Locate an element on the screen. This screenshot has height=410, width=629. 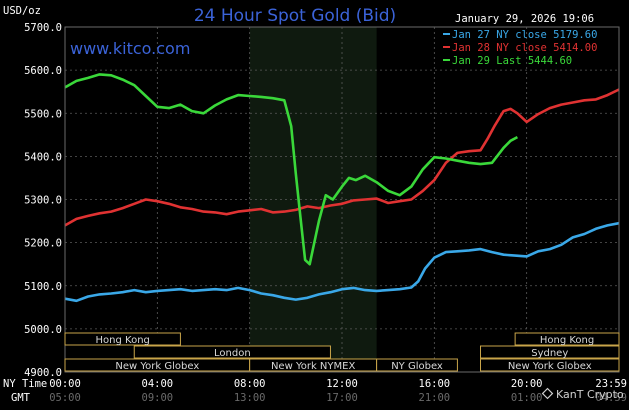
x-tick-label: 16:00 is located at coordinates (435, 384).